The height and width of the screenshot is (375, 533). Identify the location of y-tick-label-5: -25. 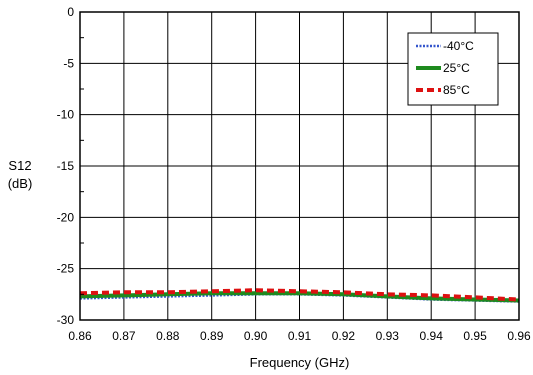
(66, 269).